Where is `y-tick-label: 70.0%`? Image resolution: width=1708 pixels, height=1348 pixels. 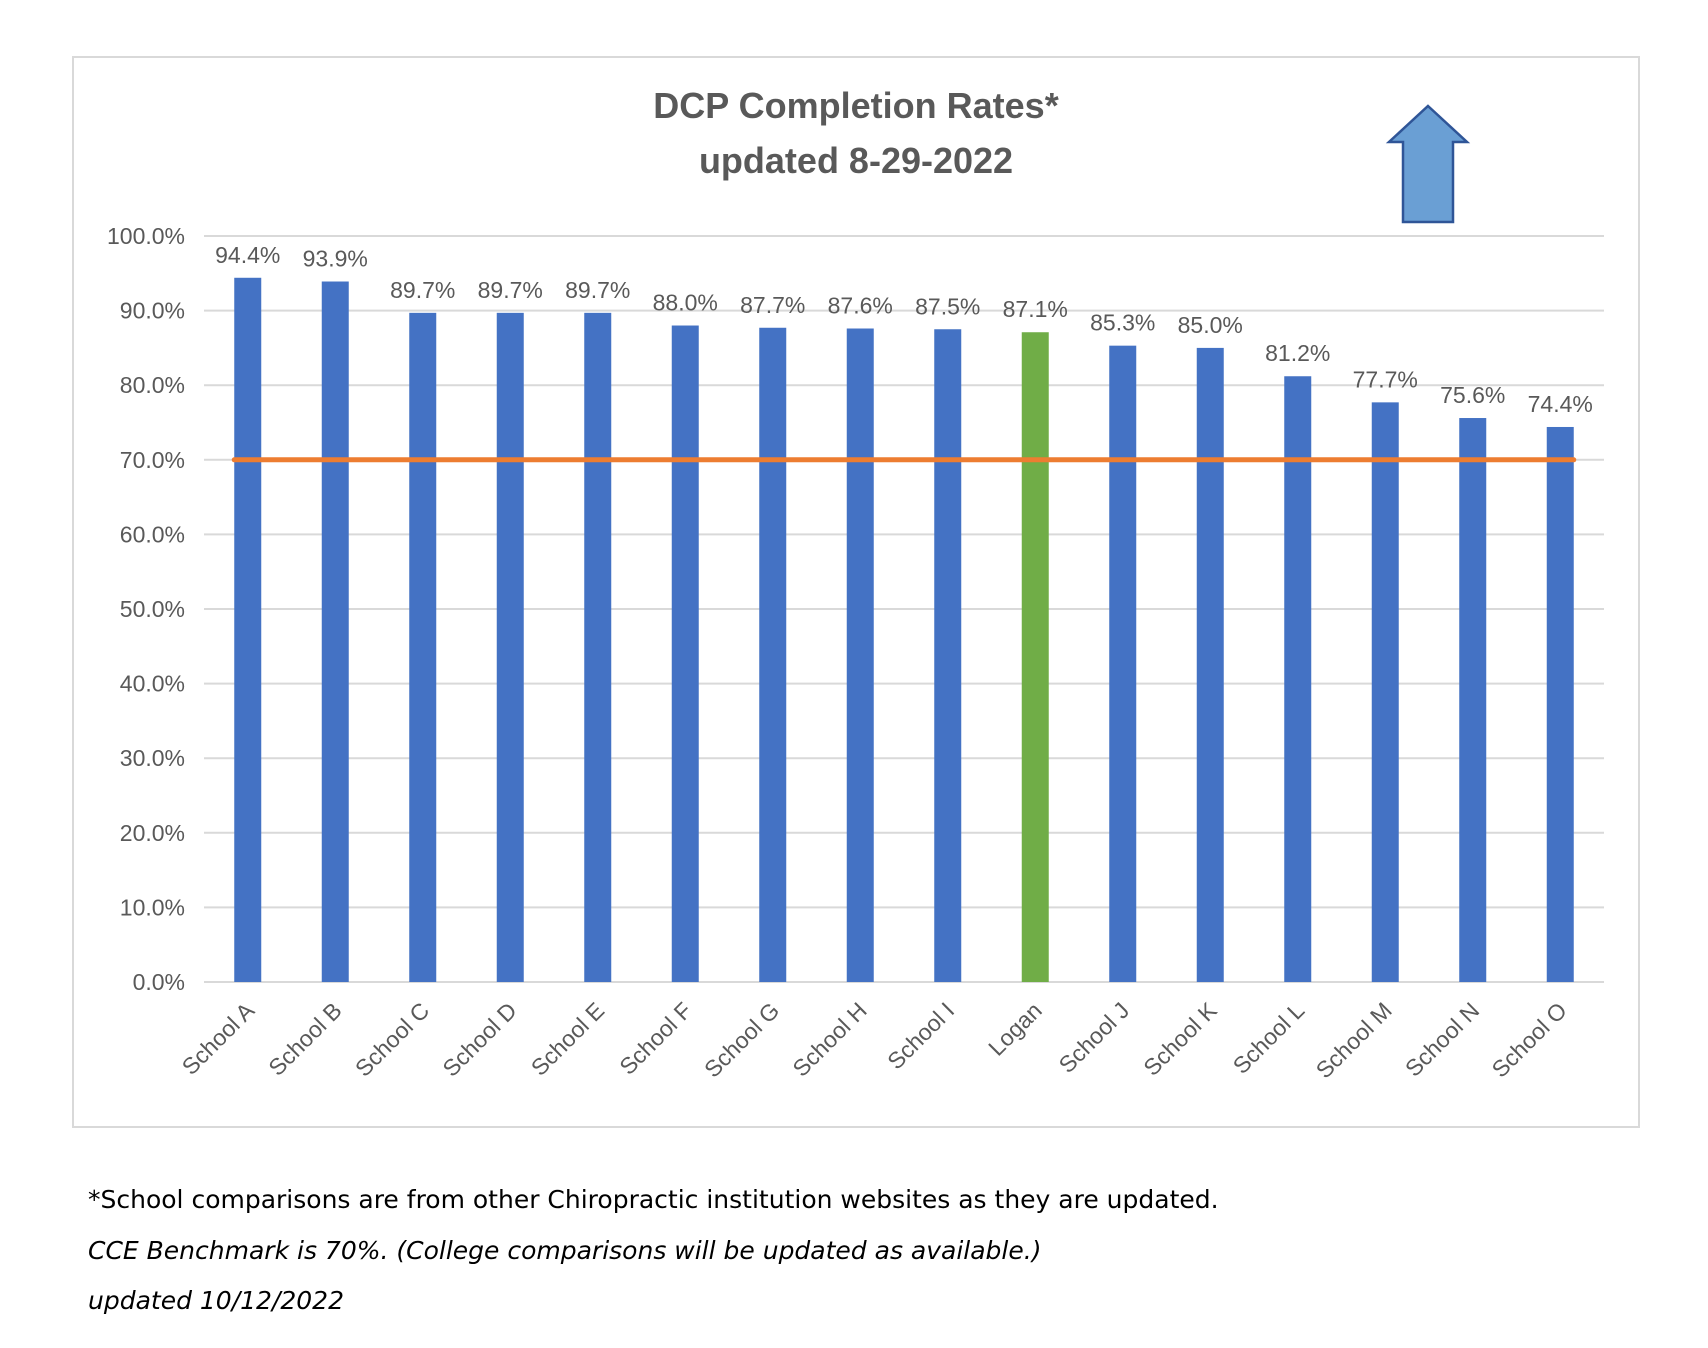 y-tick-label: 70.0% is located at coordinates (152, 460).